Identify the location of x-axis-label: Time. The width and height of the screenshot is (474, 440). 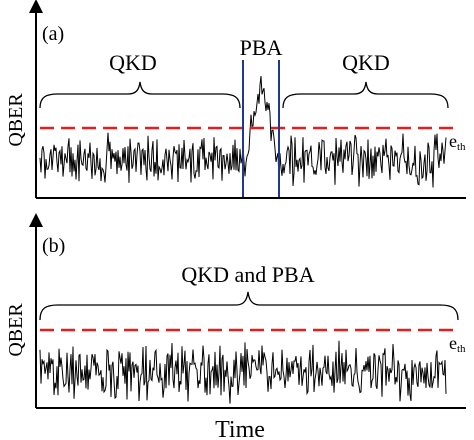
(240, 428).